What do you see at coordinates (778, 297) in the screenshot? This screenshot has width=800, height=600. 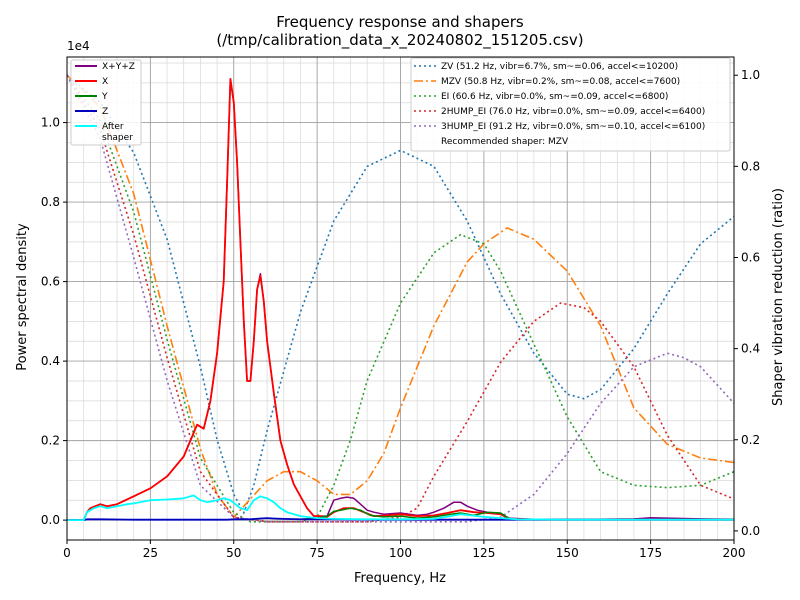 I see `y2-axis-label: Shaper vibration reduction (ratio)` at bounding box center [778, 297].